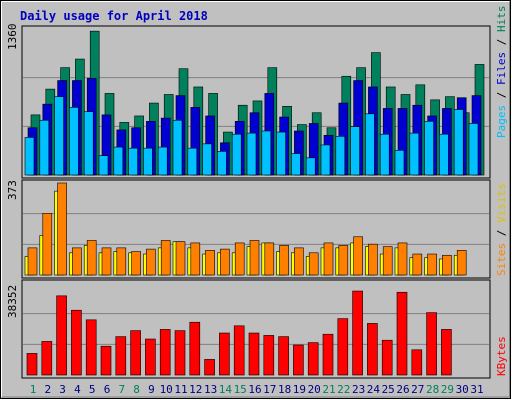 This screenshot has width=512, height=400. I want to click on x-tick-label: 1, so click(33, 389).